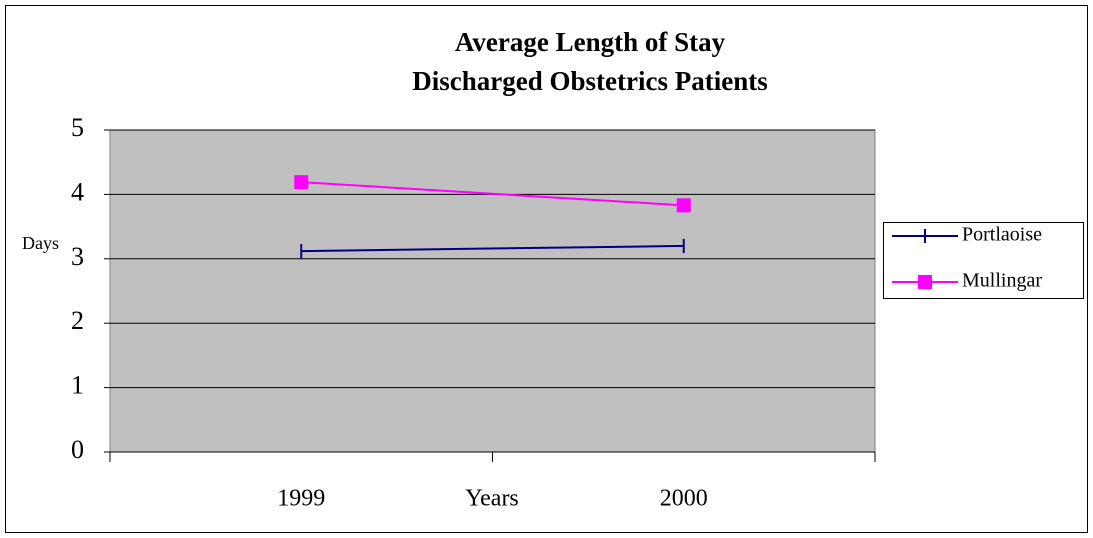 The image size is (1093, 538). What do you see at coordinates (77, 449) in the screenshot?
I see `y-tick-label: 0` at bounding box center [77, 449].